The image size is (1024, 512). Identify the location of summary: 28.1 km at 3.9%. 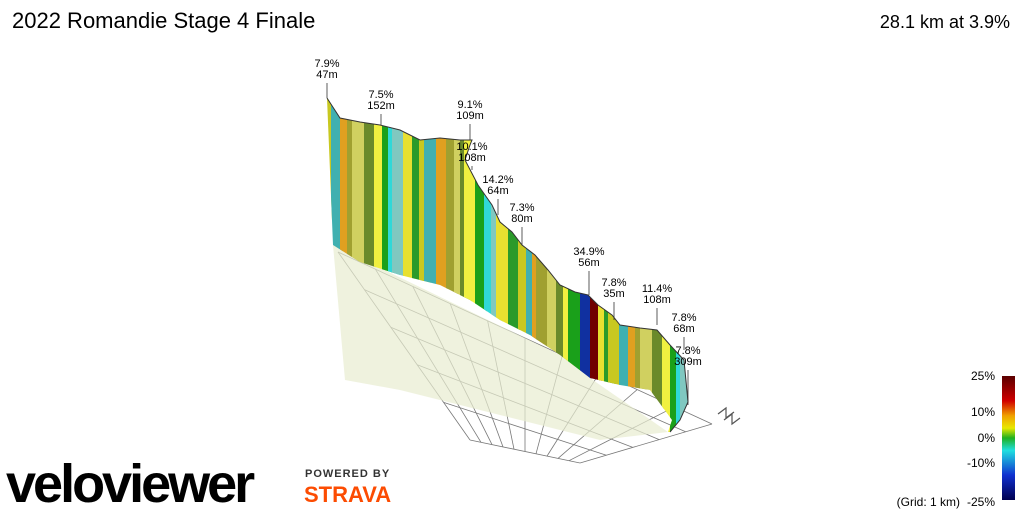
(945, 22).